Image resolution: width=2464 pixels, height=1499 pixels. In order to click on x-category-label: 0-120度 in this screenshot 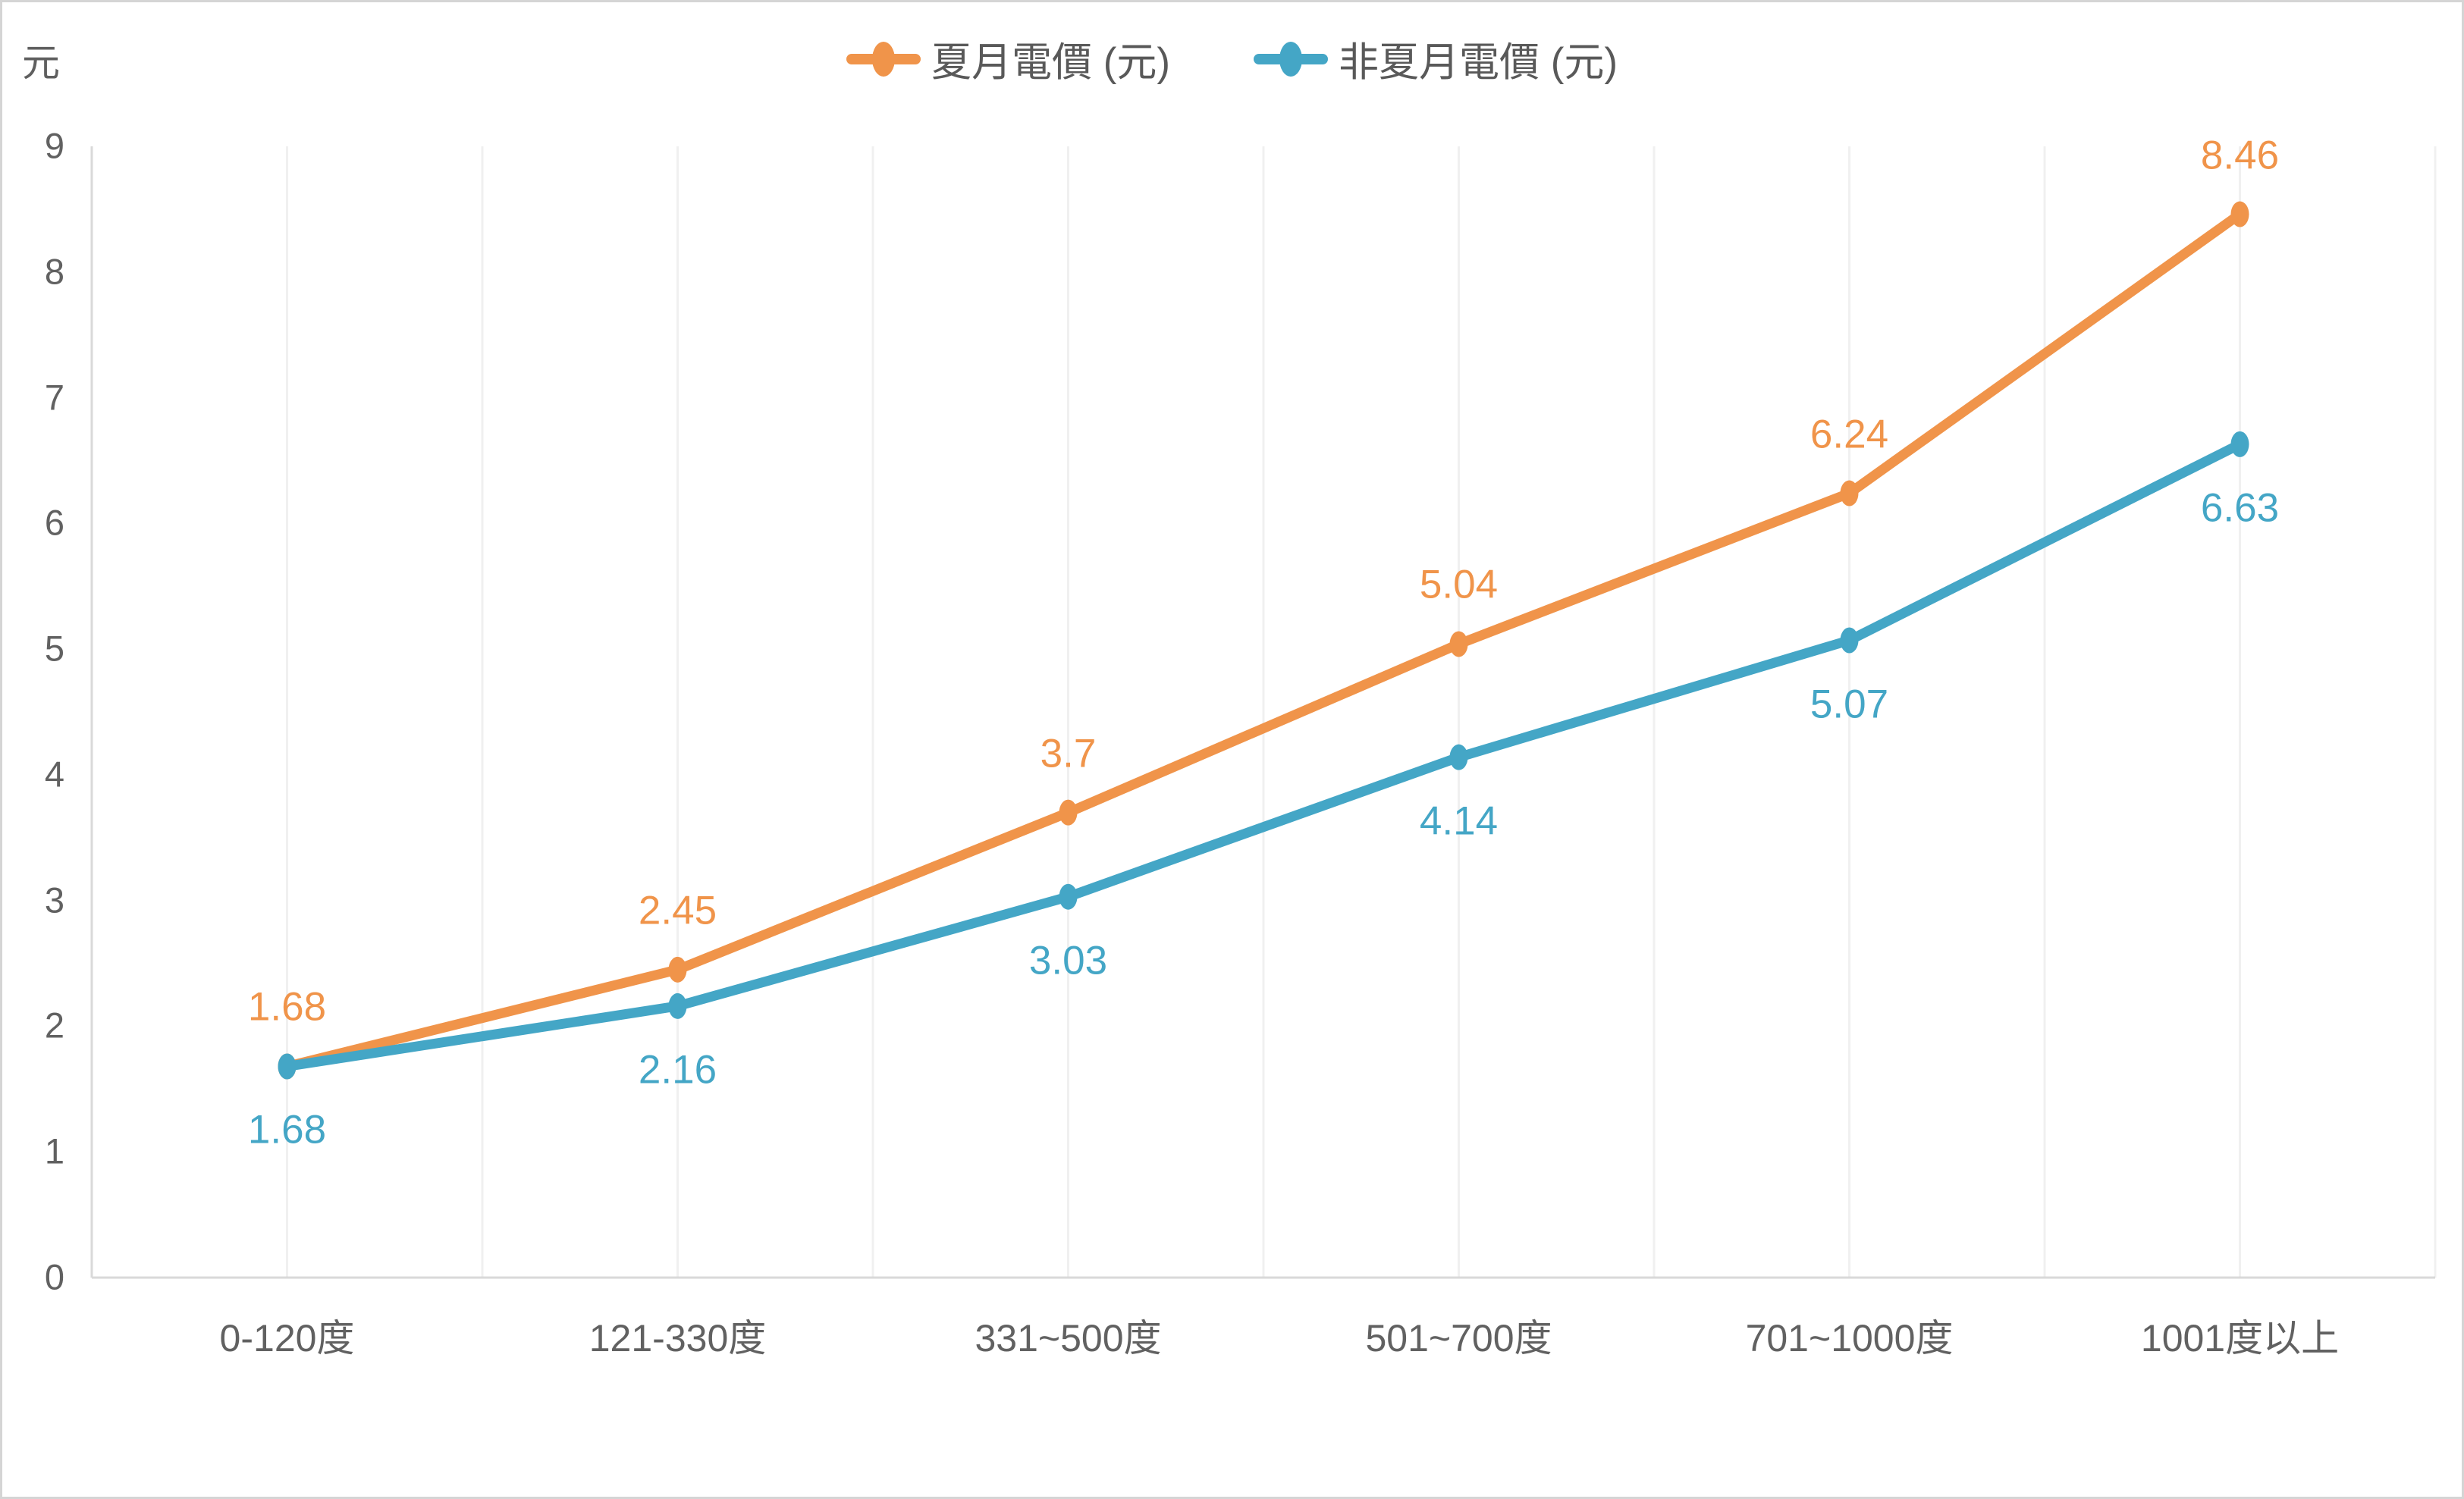, I will do `click(287, 1338)`.